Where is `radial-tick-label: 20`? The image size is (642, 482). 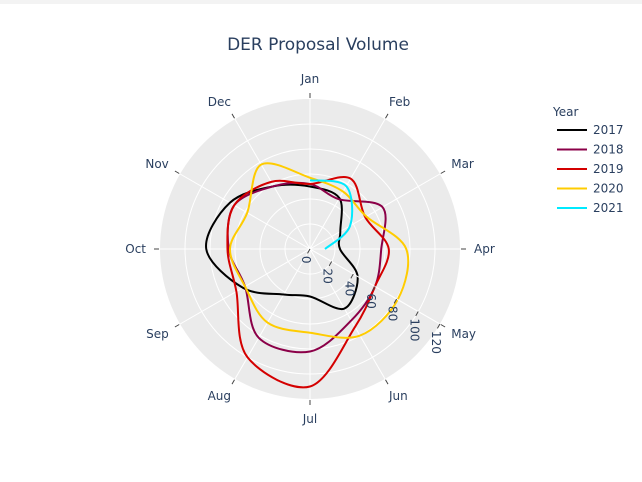
radial-tick-label: 20 is located at coordinates (328, 275).